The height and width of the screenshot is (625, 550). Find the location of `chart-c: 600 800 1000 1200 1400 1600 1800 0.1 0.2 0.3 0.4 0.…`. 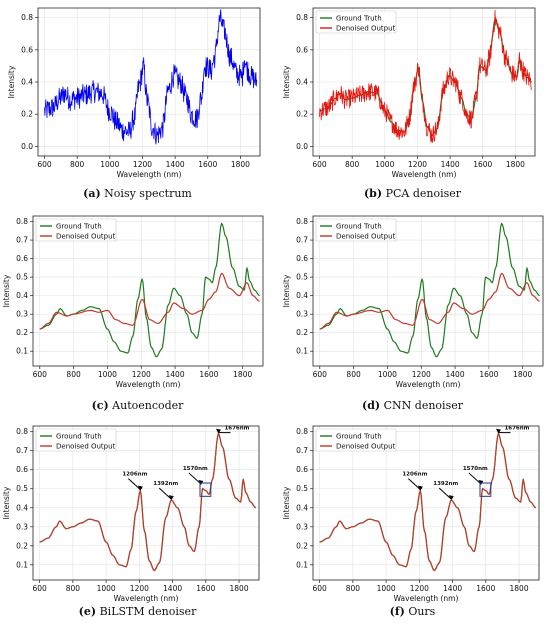

chart-c: 600 800 1000 1200 1400 1600 1800 0.1 0.2 0.3 0.4 0.… is located at coordinates (133, 302).